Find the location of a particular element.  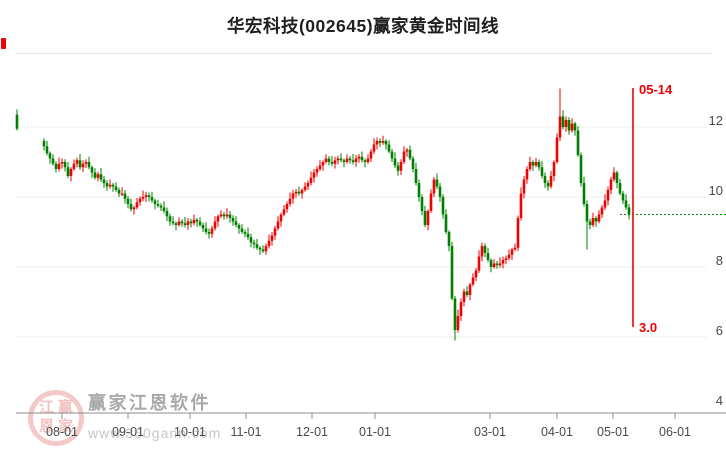

chart-title: 华宏科技(002645)赢家黄金时间线 is located at coordinates (363, 26).